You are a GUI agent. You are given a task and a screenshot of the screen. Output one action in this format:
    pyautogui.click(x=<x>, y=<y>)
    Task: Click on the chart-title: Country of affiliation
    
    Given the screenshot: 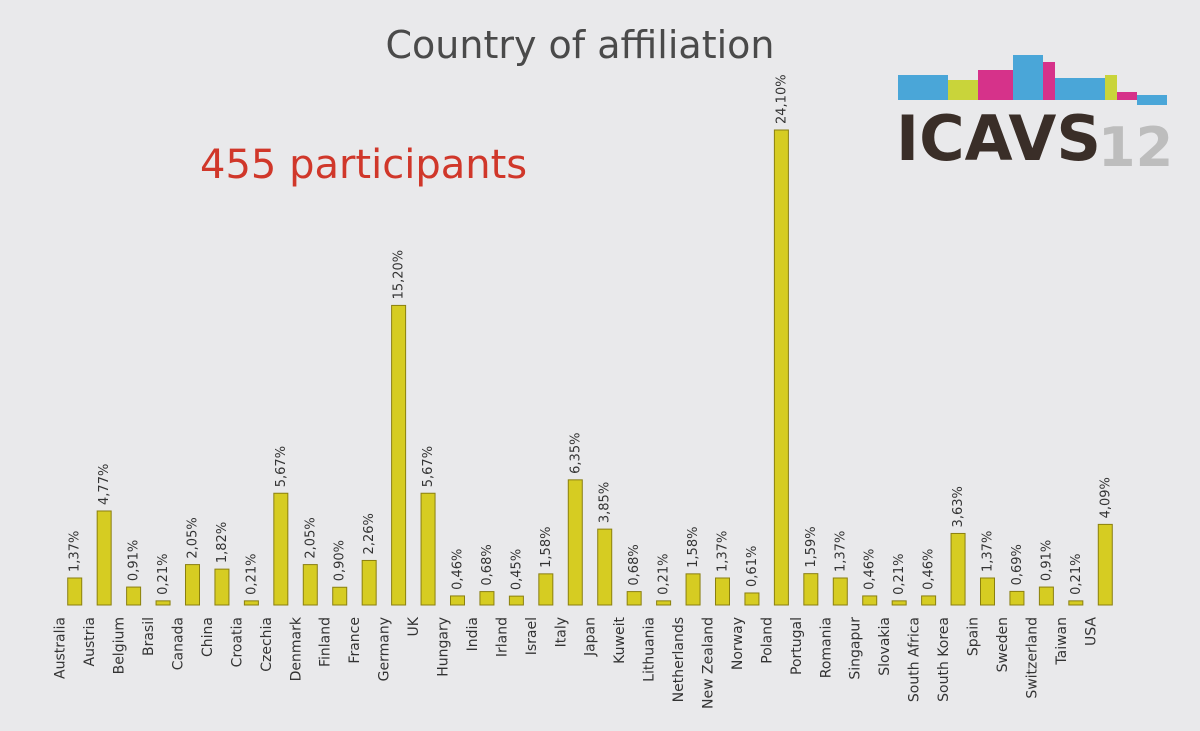 What is the action you would take?
    pyautogui.click(x=580, y=45)
    